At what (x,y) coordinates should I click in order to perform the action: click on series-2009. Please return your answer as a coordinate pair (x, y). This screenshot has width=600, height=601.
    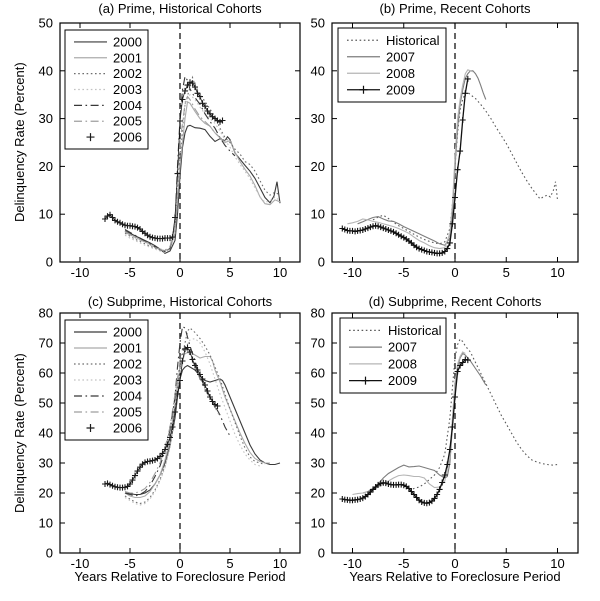
    Looking at the image, I should click on (405, 431).